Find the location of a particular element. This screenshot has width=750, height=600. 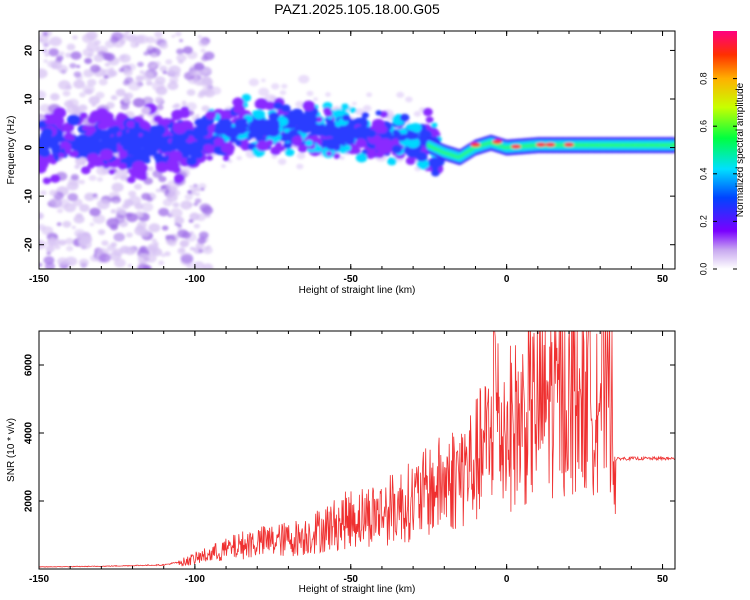

spectrogram-xtick-label: 0 is located at coordinates (507, 279).